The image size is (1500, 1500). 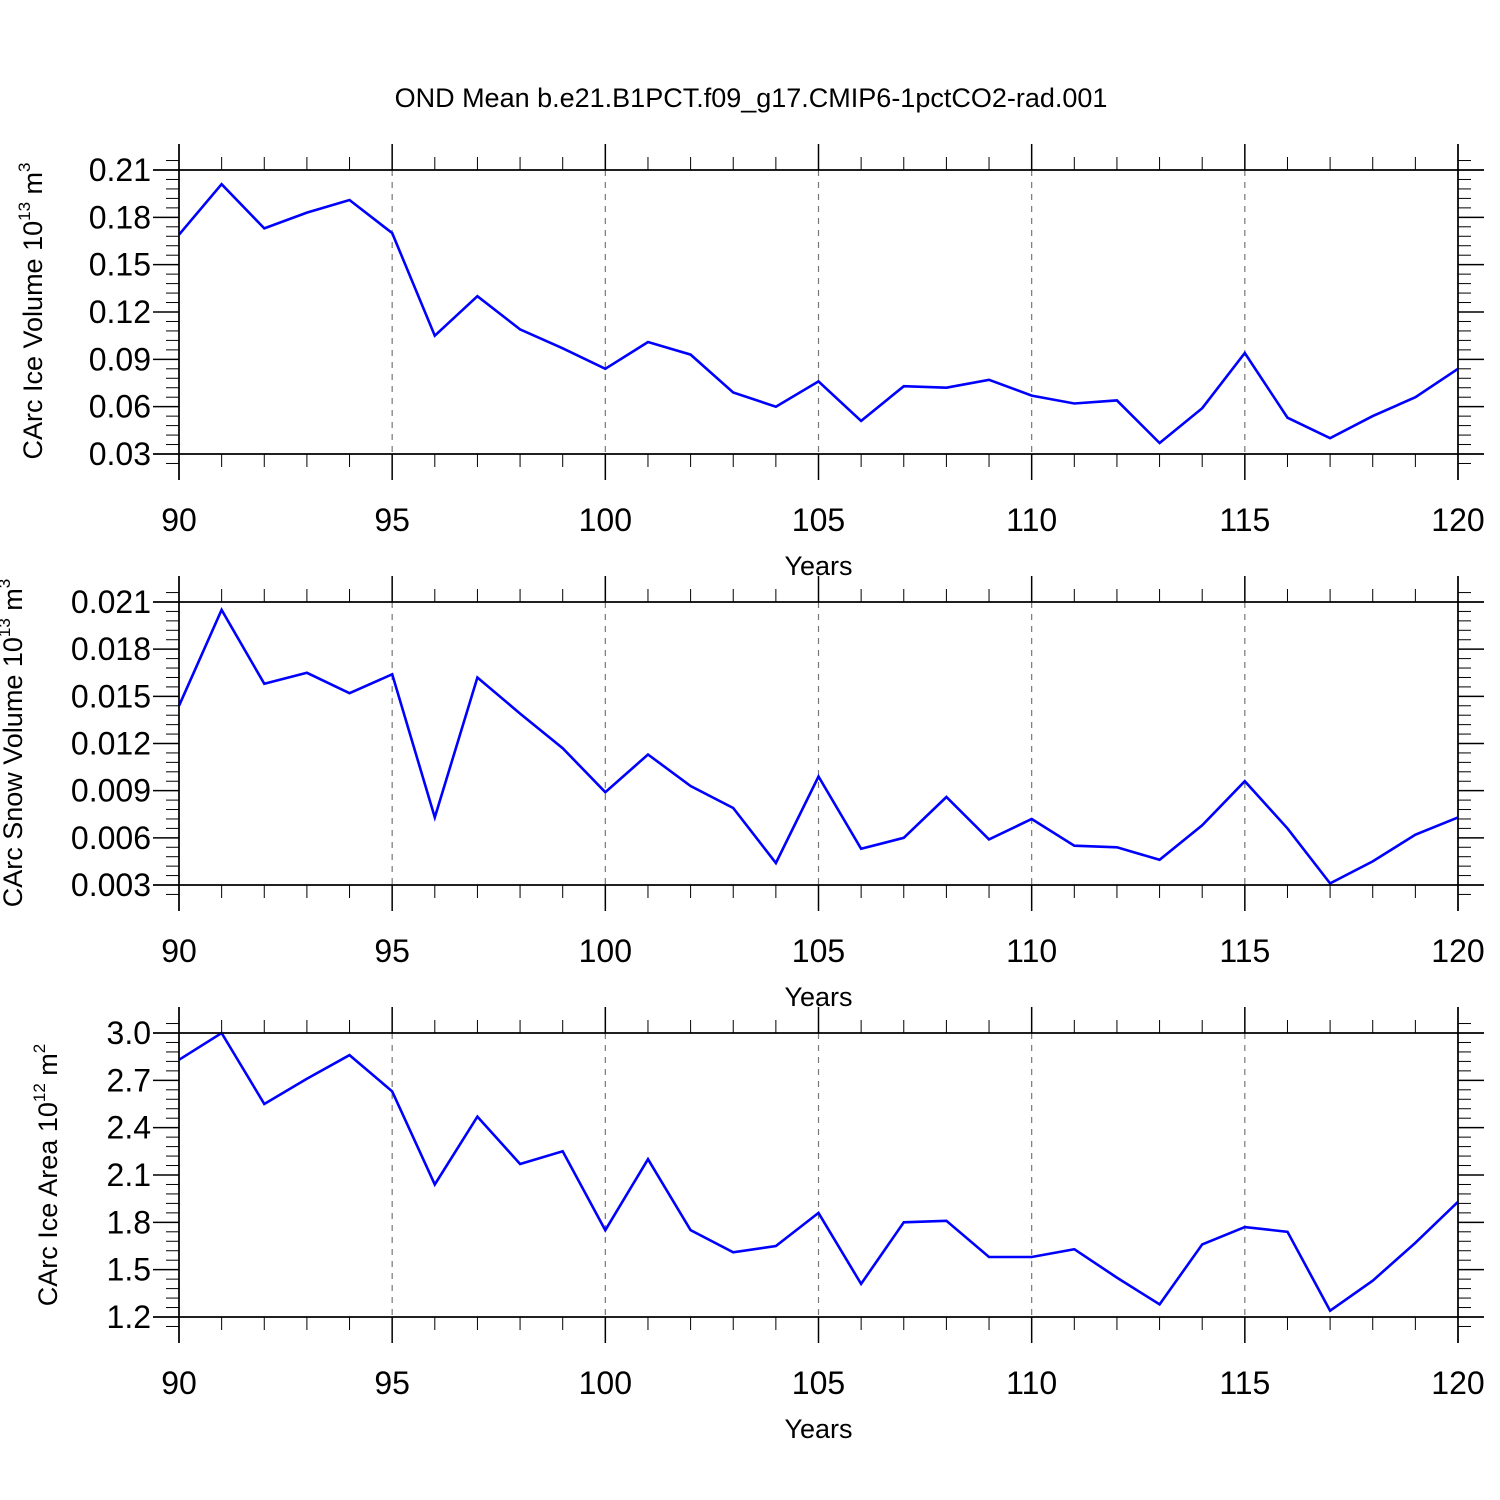 What do you see at coordinates (120, 359) in the screenshot?
I see `y-tick-label: 0.09` at bounding box center [120, 359].